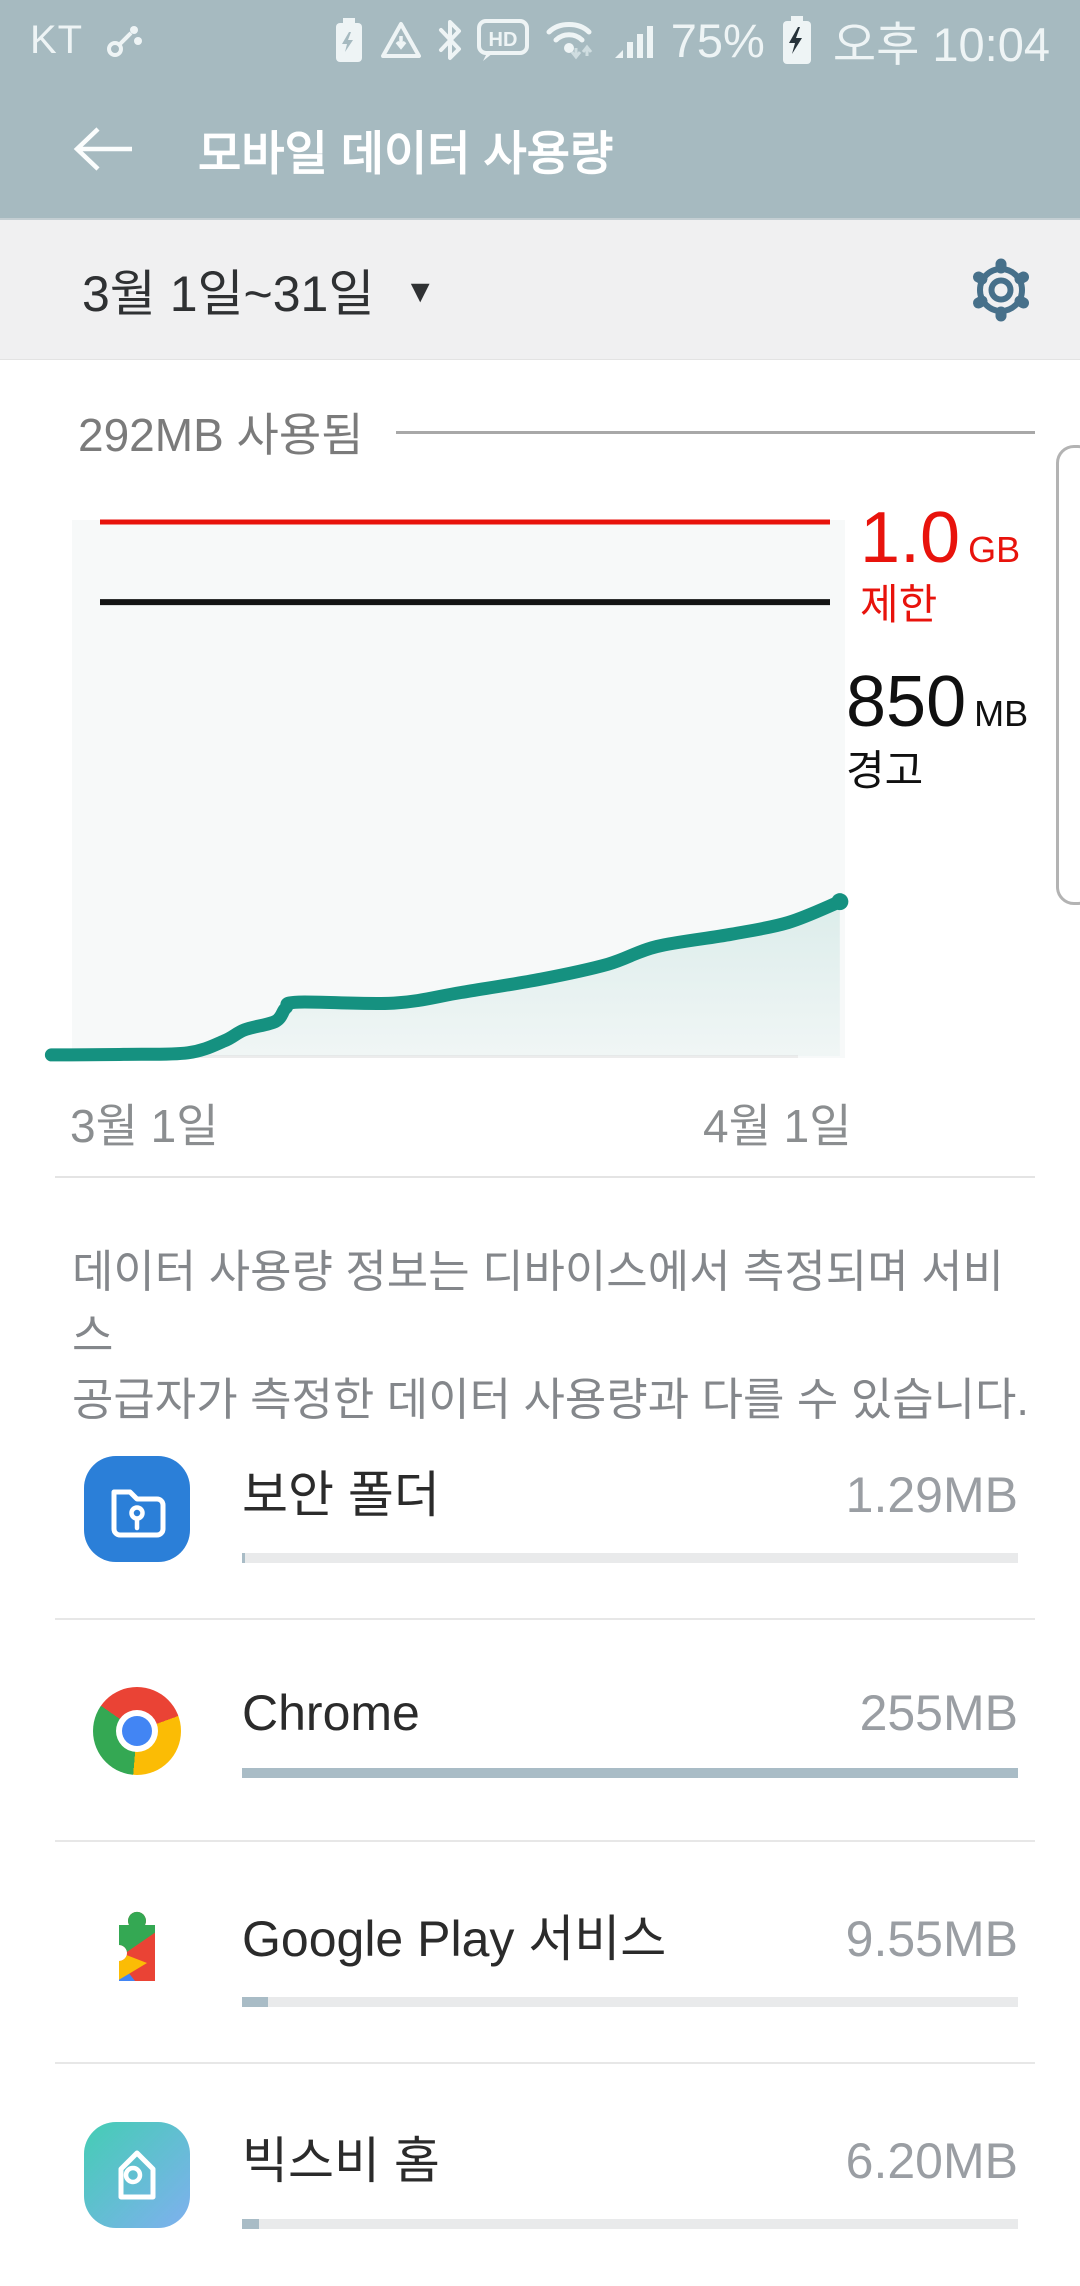 The width and height of the screenshot is (1080, 2286). I want to click on app-bar: 모바일 데이터 사용량, so click(540, 149).